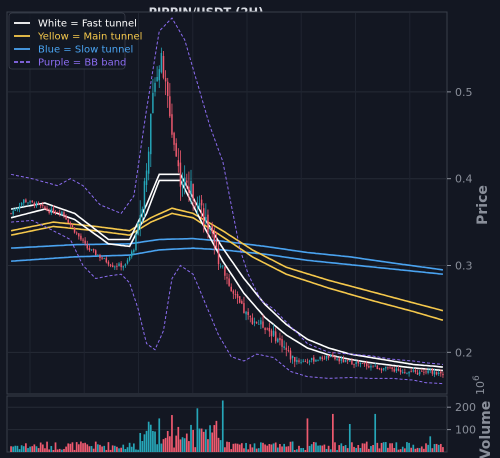 The width and height of the screenshot is (500, 458). I want to click on volume-grid, so click(227, 418).